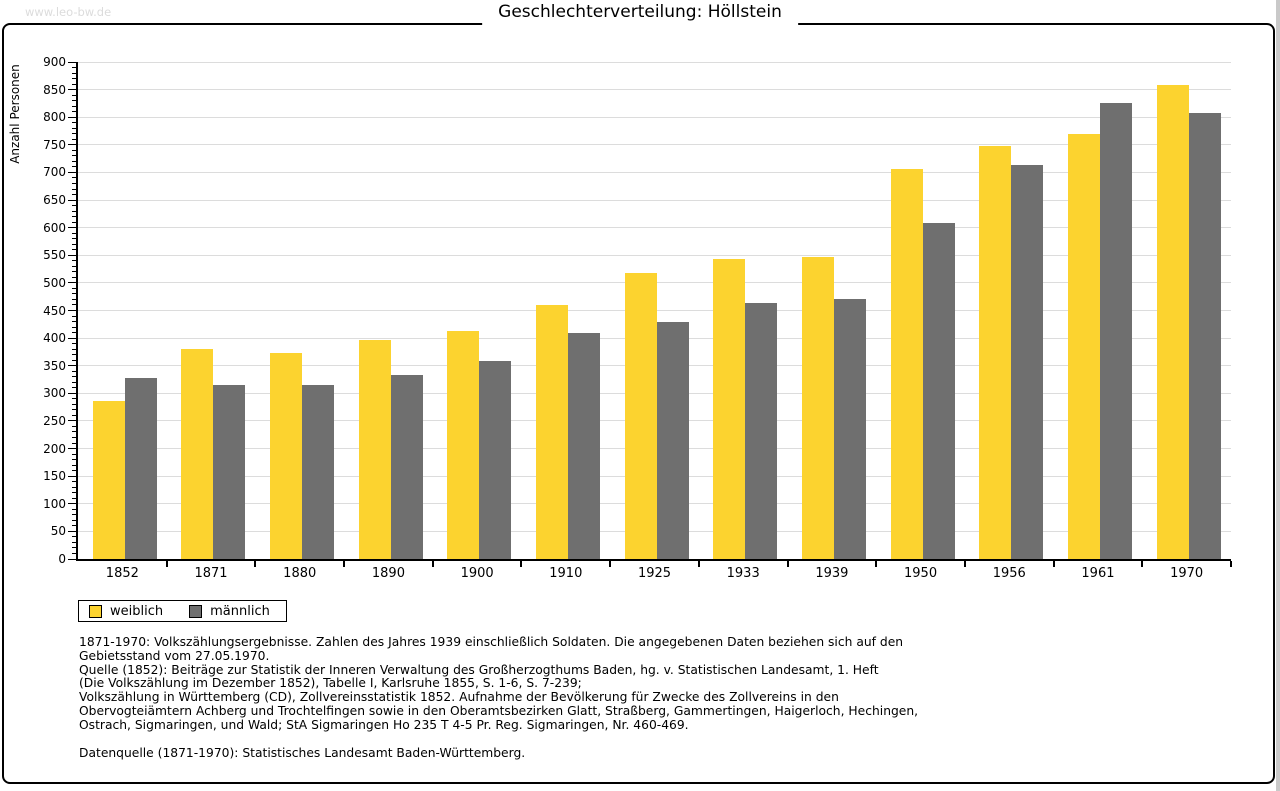 This screenshot has width=1280, height=791. What do you see at coordinates (68, 12) in the screenshot?
I see `watermark: www.leo-bw.de` at bounding box center [68, 12].